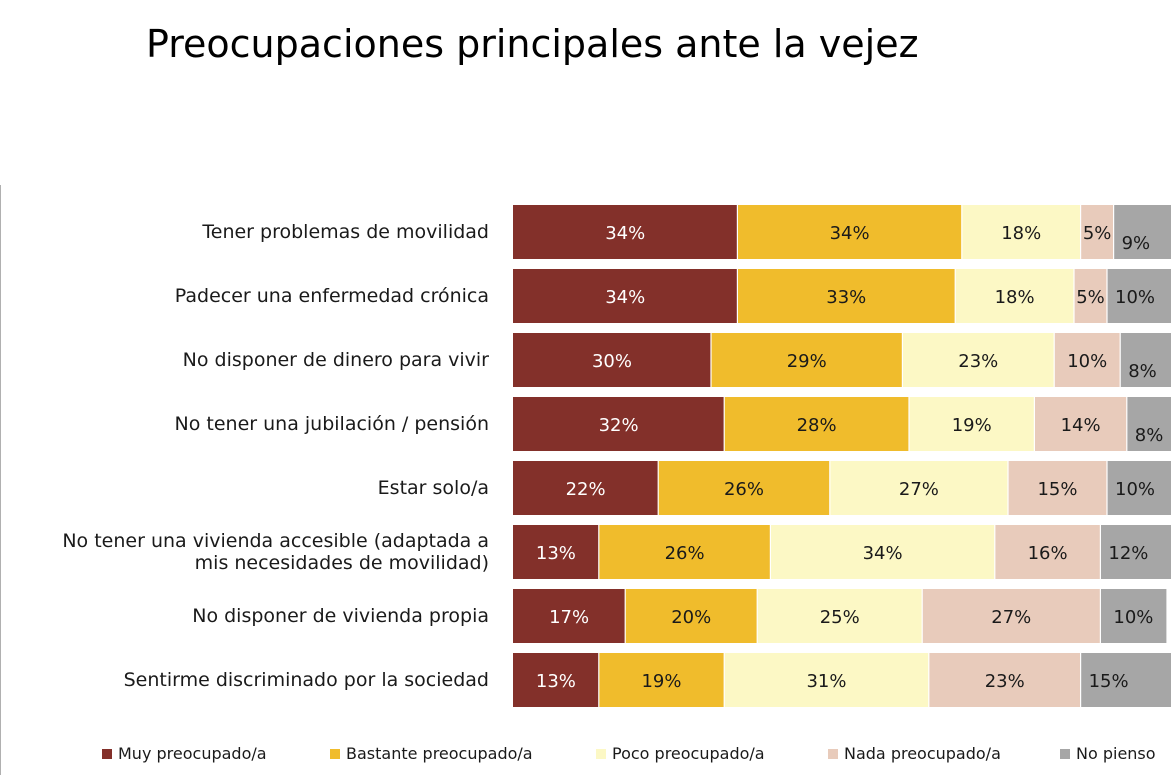 The image size is (1171, 775). I want to click on legend-label: Bastante preocupado/a, so click(439, 753).